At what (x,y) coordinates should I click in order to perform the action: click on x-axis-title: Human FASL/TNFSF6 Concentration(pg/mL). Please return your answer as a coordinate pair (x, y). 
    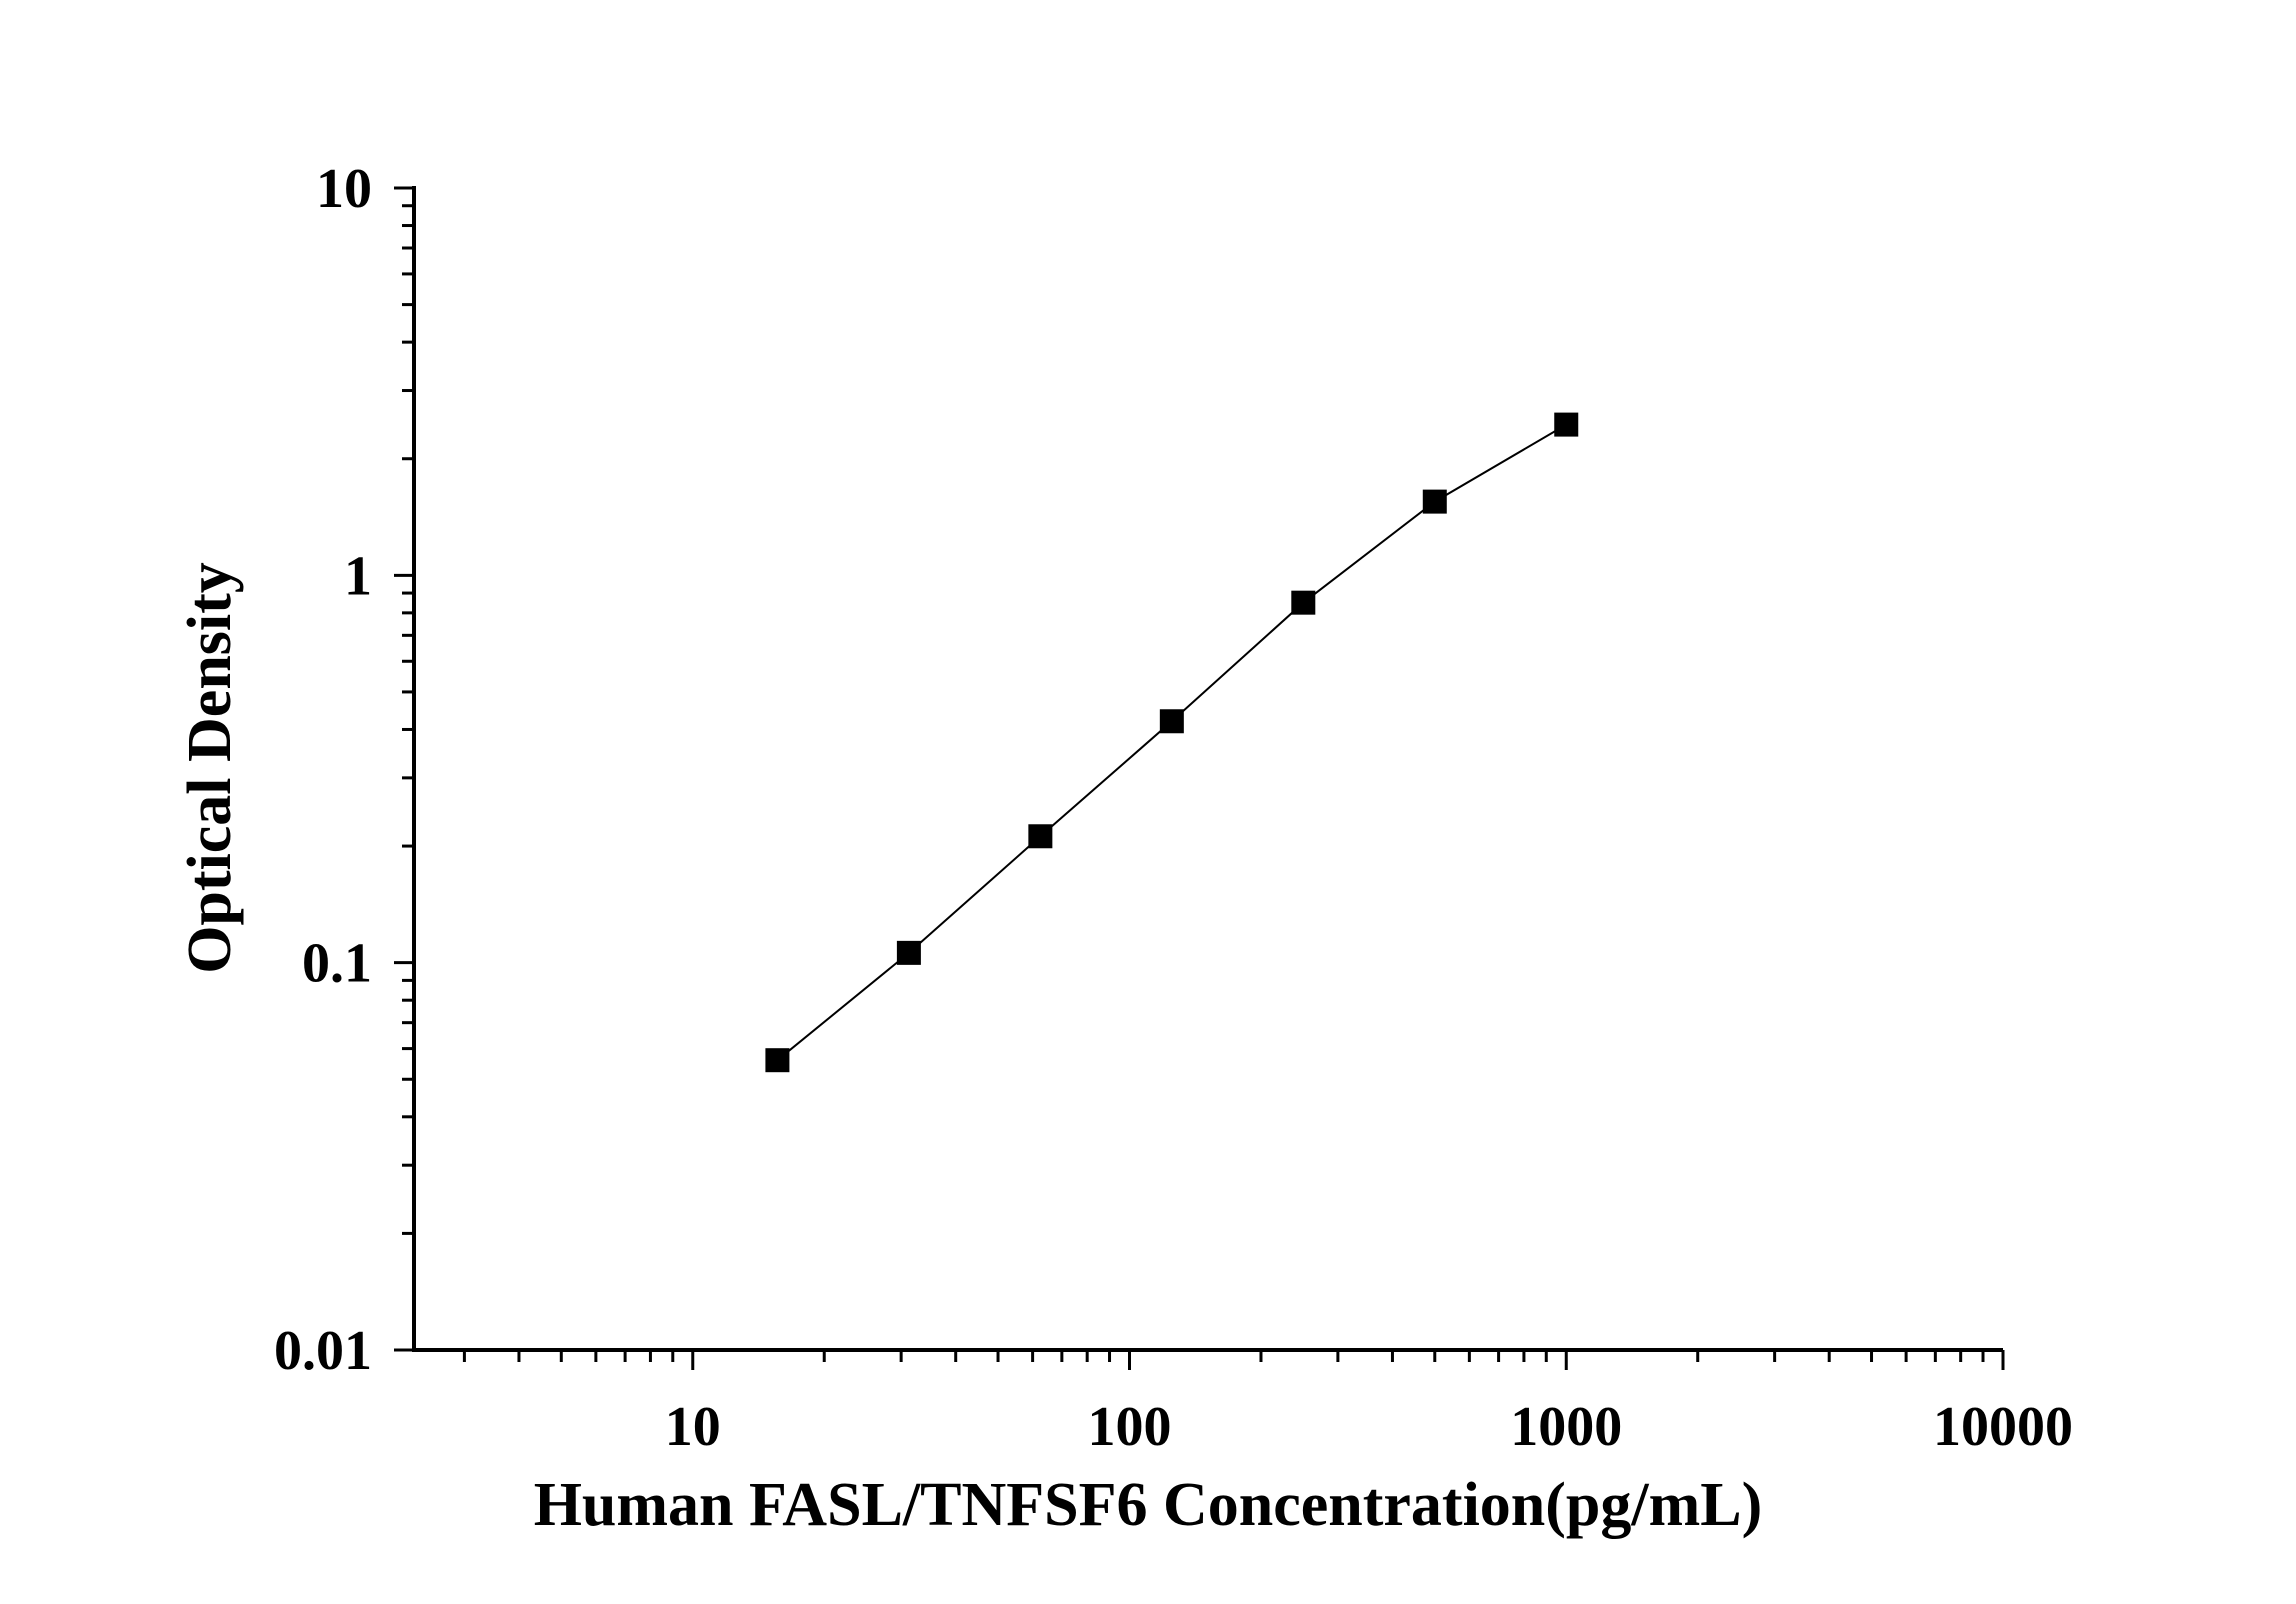
    Looking at the image, I should click on (1148, 1505).